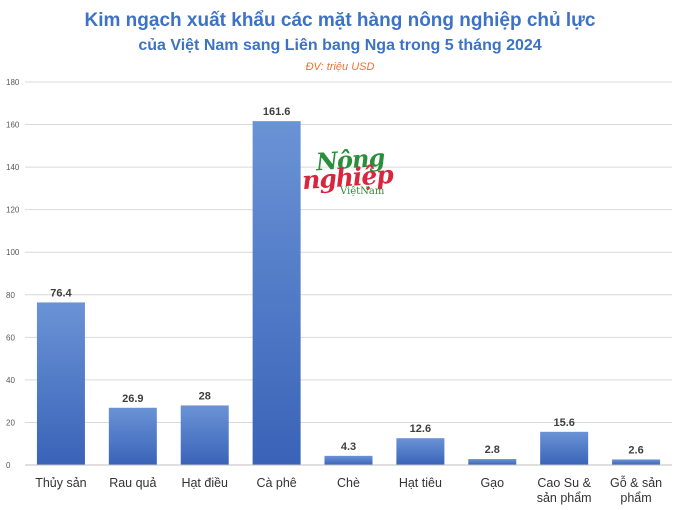  Describe the element at coordinates (420, 429) in the screenshot. I see `data-label: 12.6` at that location.